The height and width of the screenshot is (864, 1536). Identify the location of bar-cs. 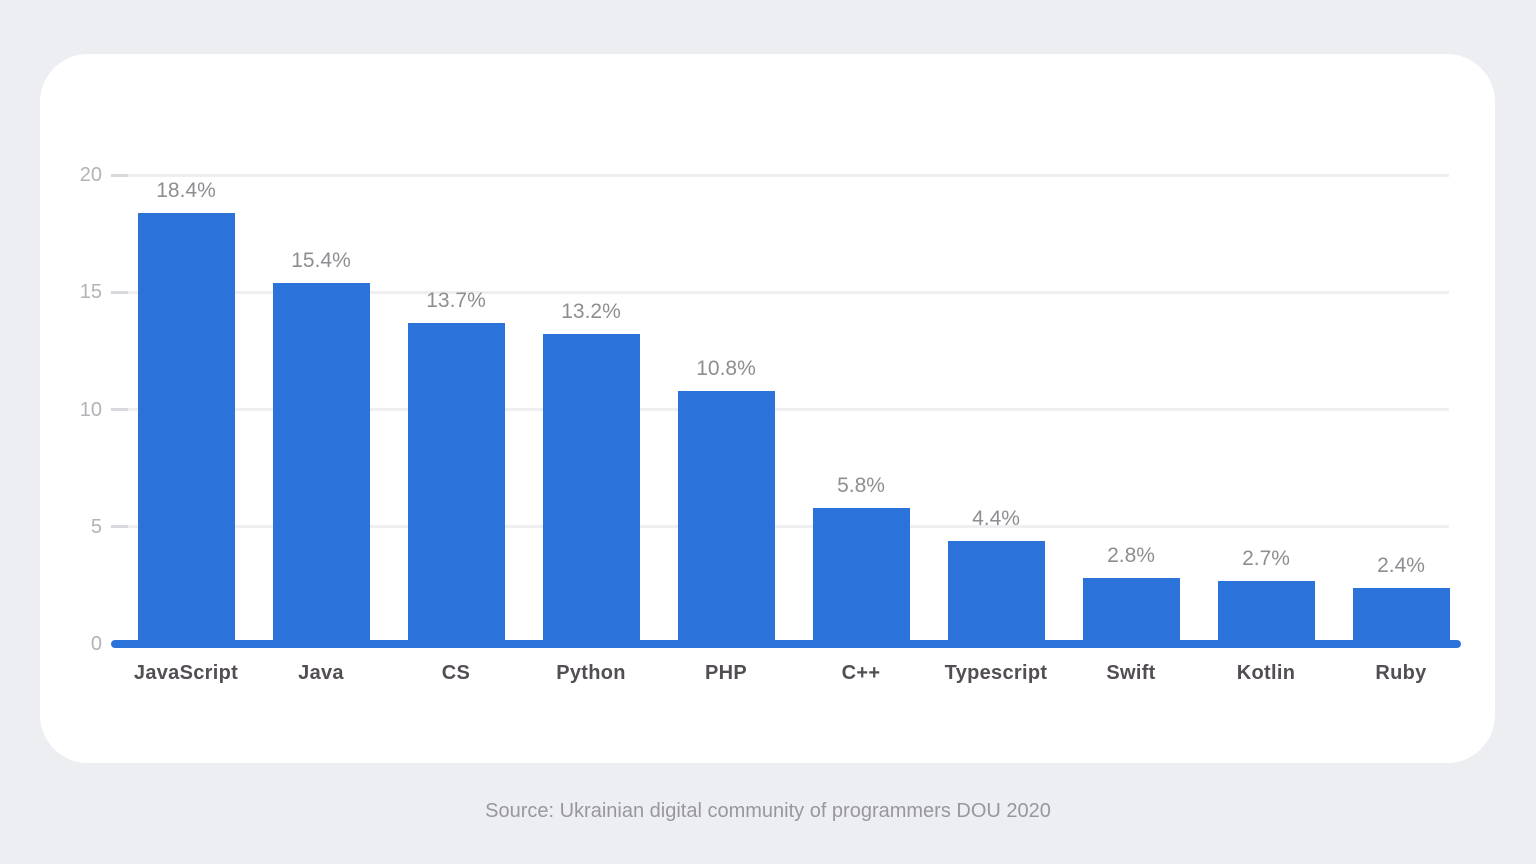
(456, 483).